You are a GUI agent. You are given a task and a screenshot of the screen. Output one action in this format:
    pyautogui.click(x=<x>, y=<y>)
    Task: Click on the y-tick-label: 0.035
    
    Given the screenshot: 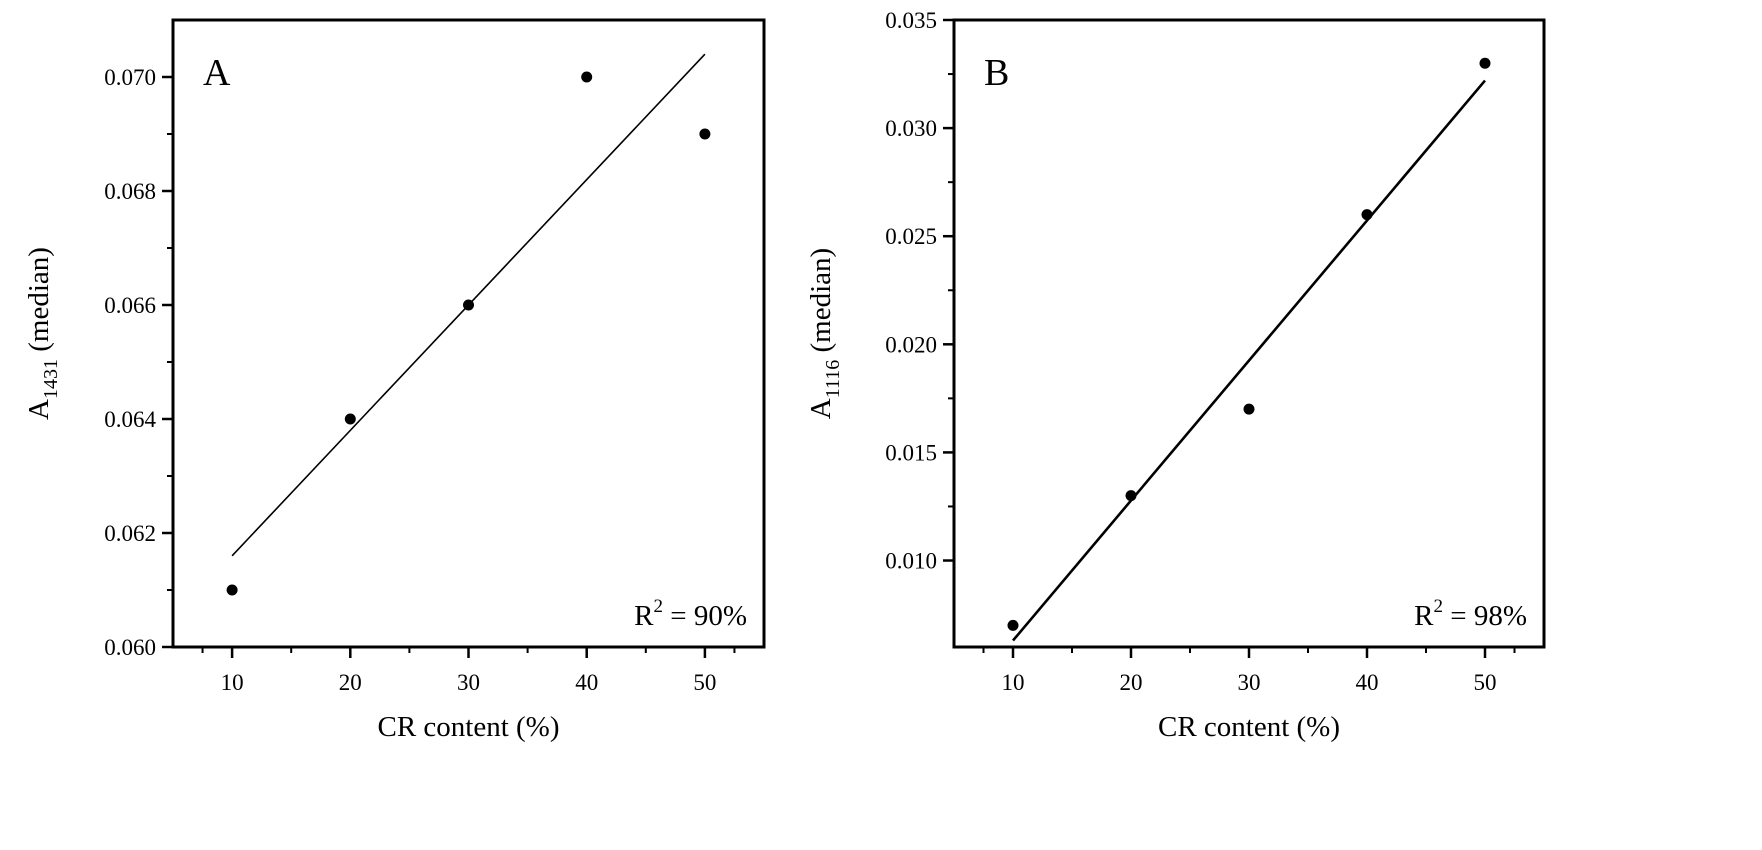 What is the action you would take?
    pyautogui.click(x=911, y=20)
    